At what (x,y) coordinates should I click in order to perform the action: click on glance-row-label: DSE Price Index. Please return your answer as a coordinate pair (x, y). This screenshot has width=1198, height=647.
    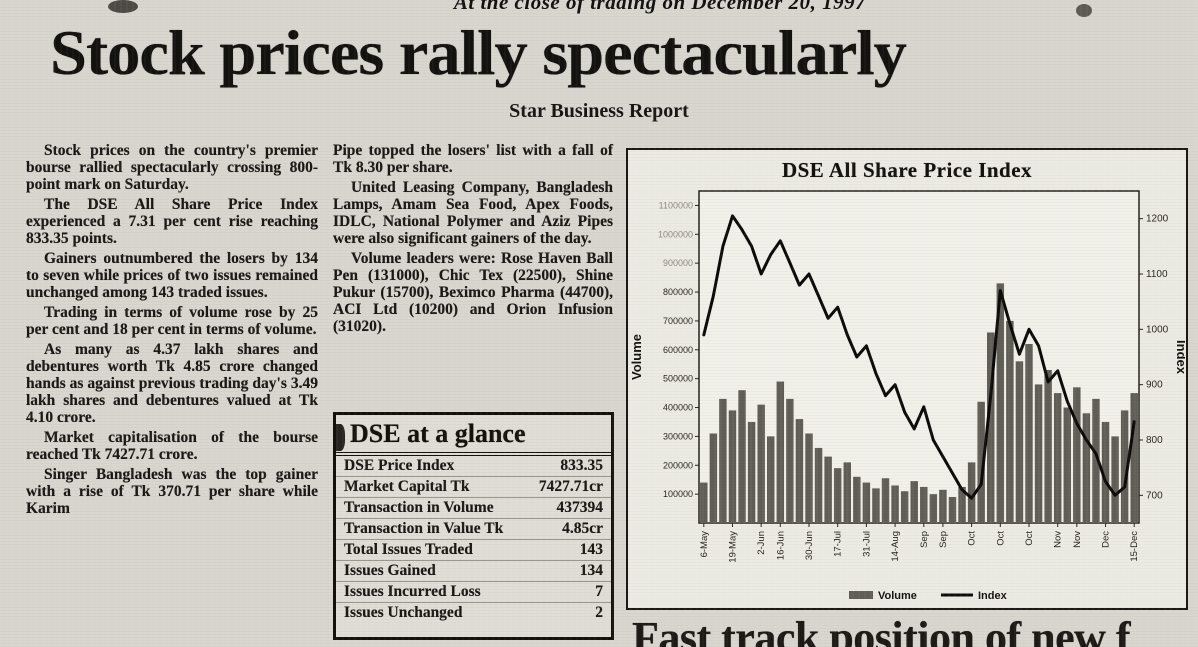
    Looking at the image, I should click on (399, 465).